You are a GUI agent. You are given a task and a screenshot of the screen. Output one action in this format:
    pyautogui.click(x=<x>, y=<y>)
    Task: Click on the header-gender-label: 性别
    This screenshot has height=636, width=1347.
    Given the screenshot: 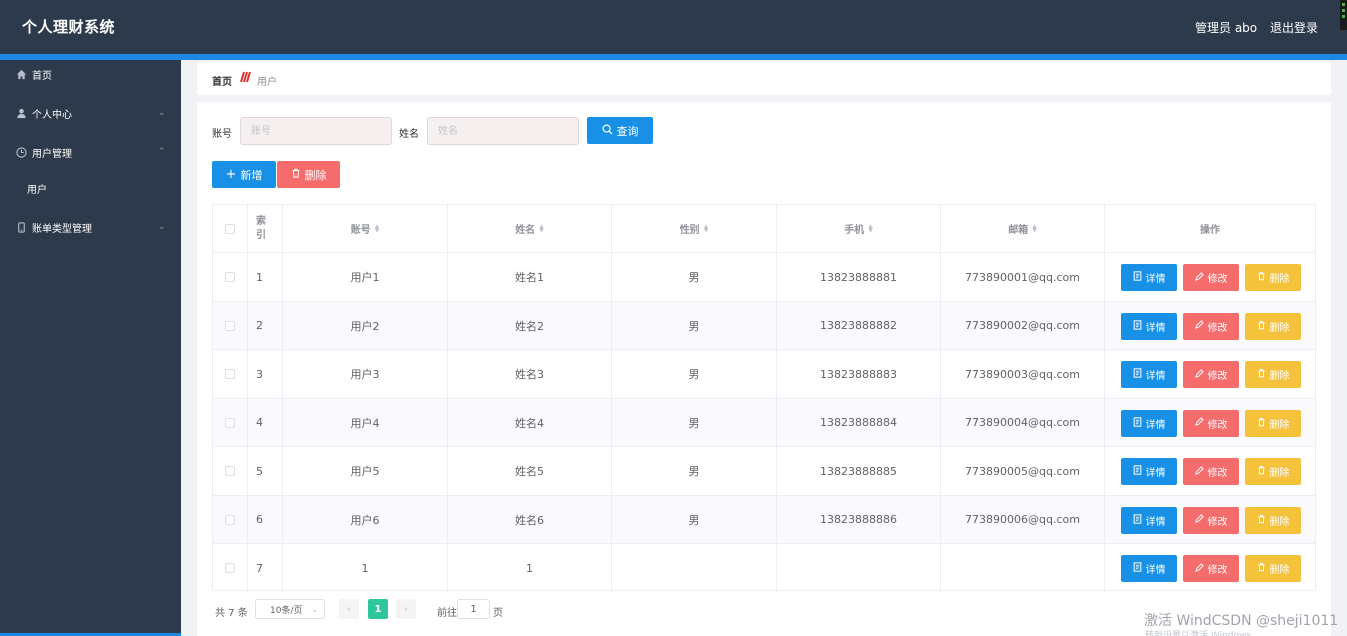 What is the action you would take?
    pyautogui.click(x=689, y=230)
    